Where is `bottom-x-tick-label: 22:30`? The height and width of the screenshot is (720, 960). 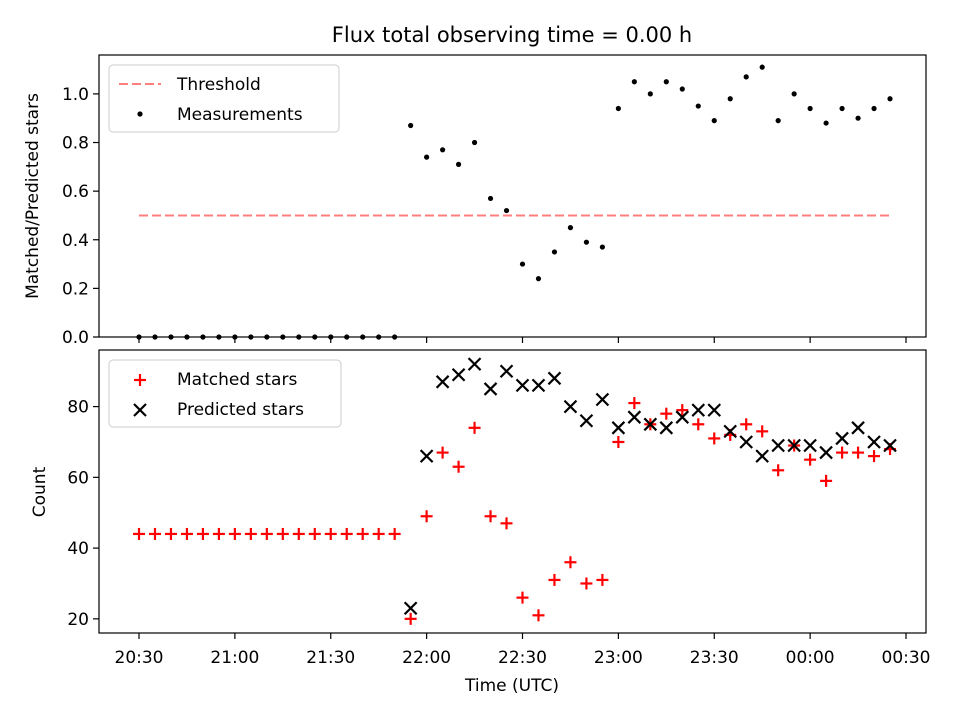 bottom-x-tick-label: 22:30 is located at coordinates (522, 658).